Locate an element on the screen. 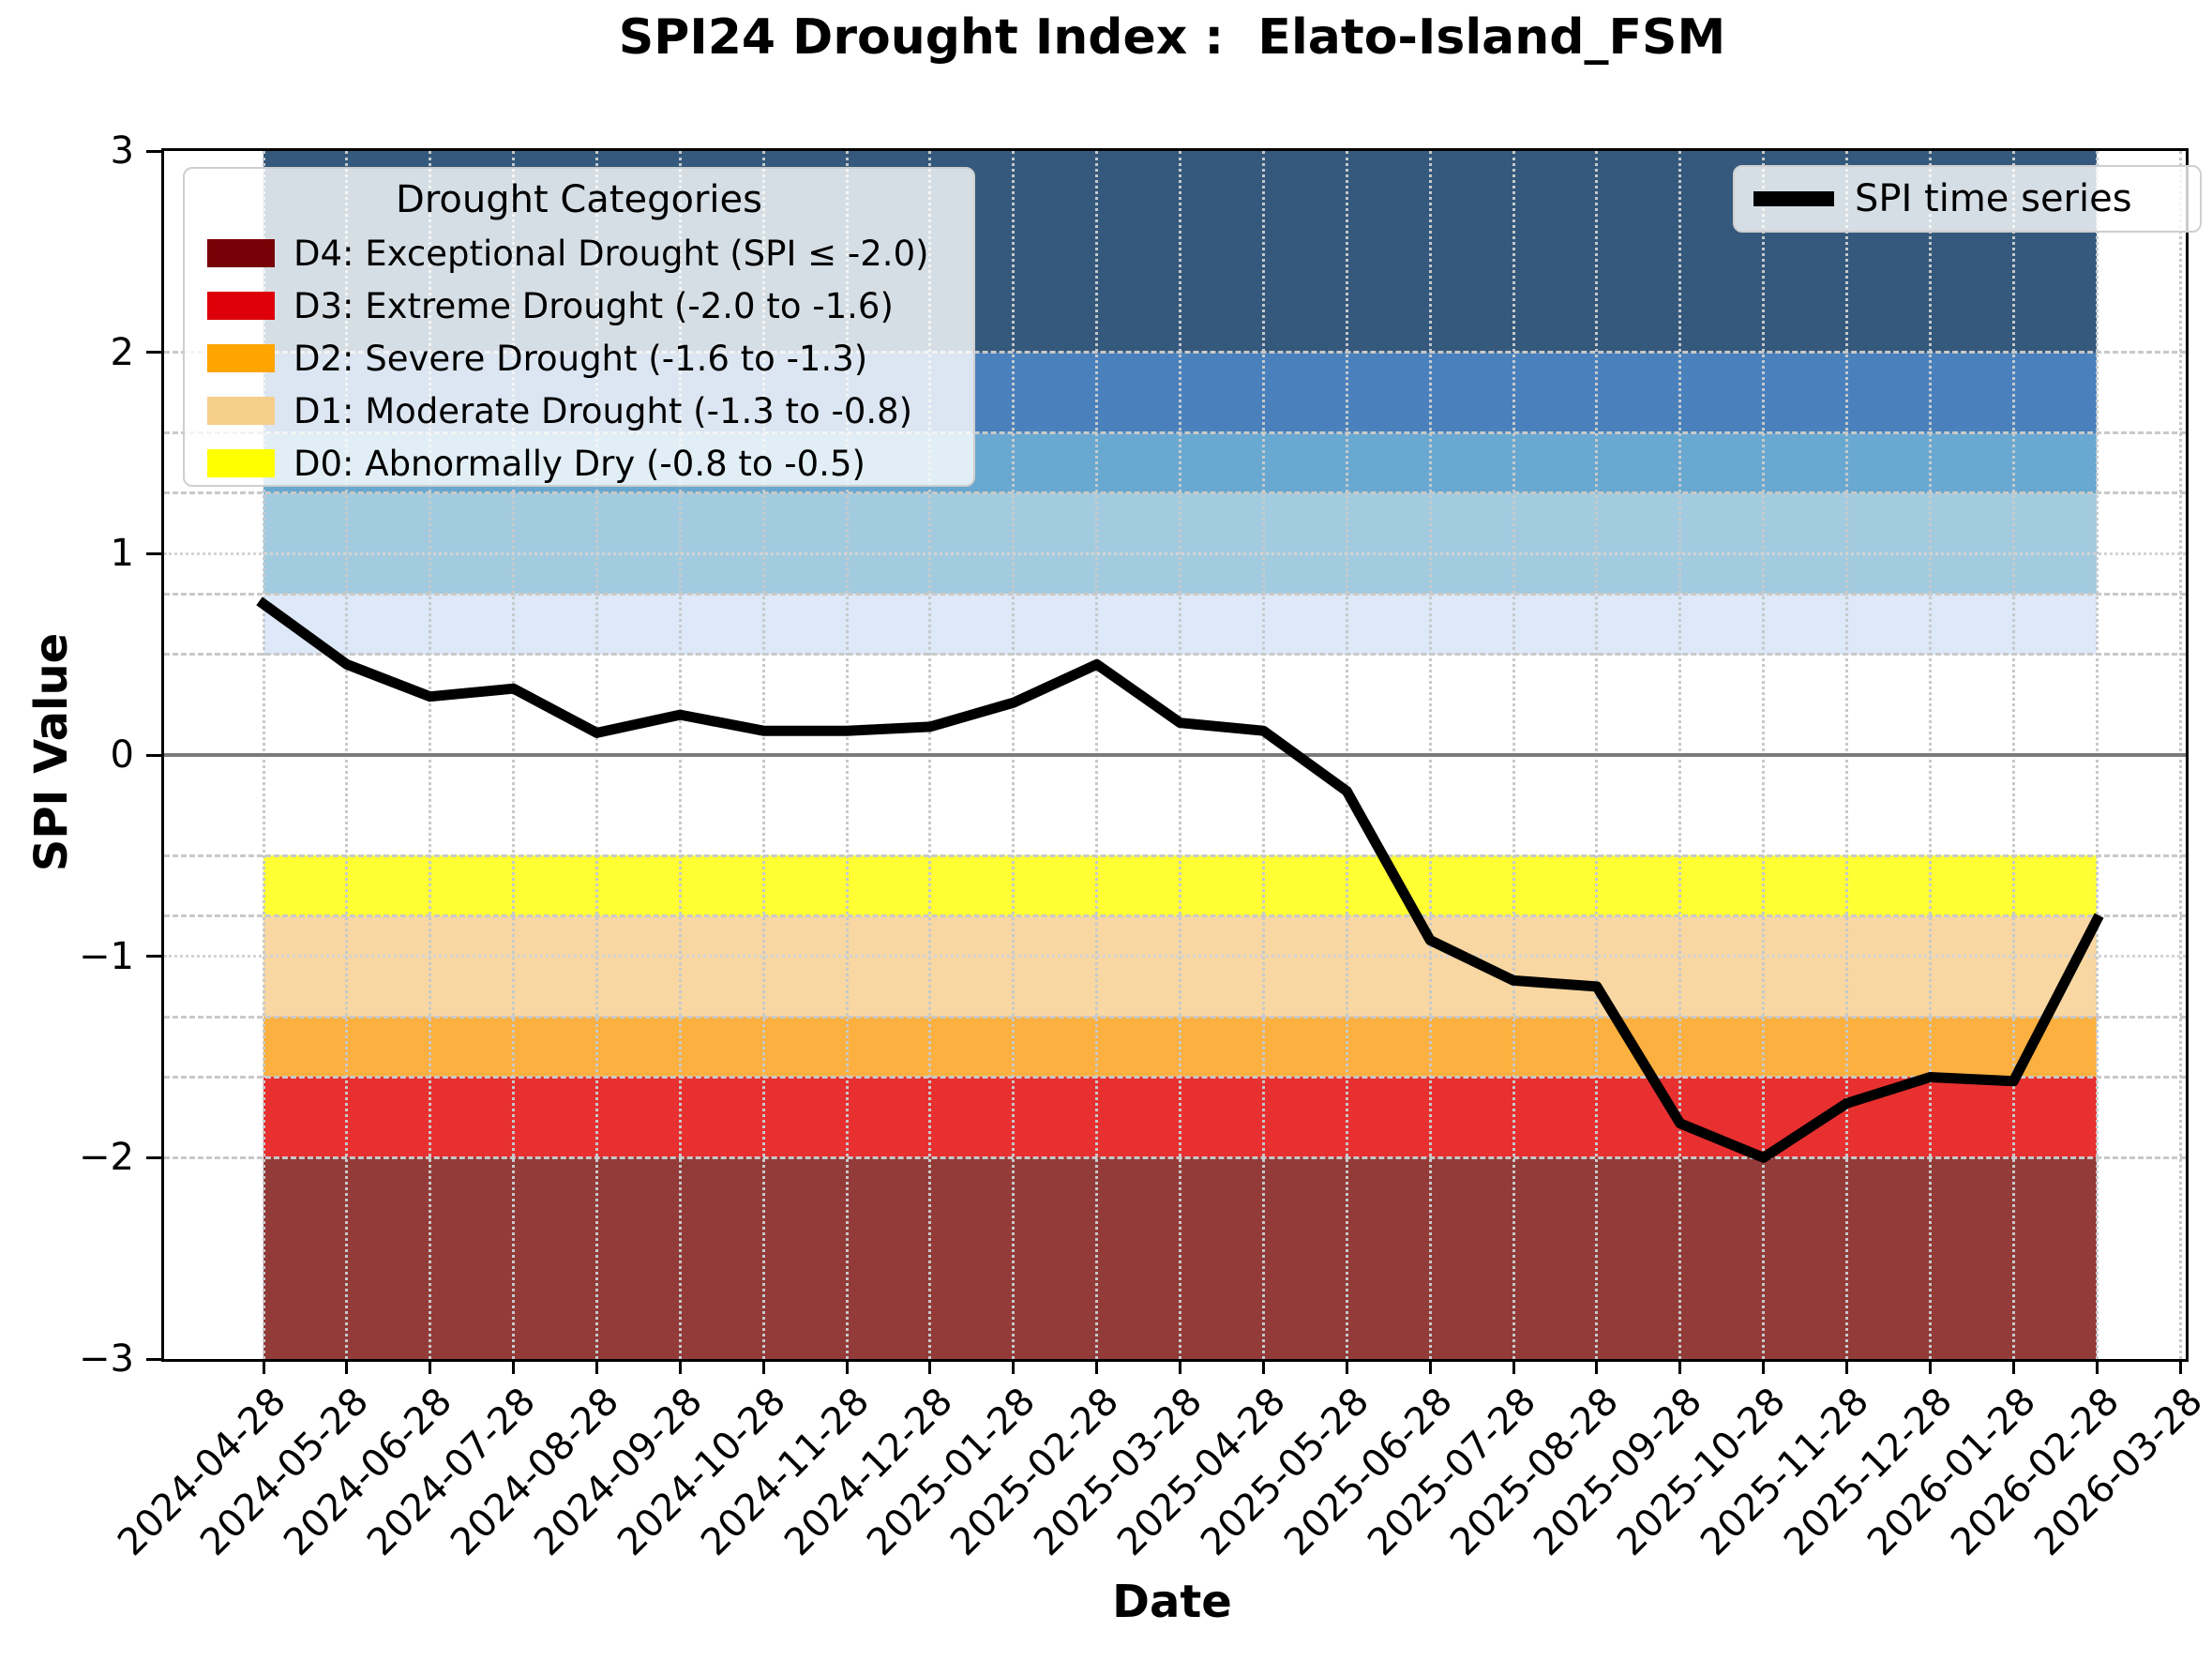 The height and width of the screenshot is (1661, 2212). legend-item-label: D4: Exceptional Drought (SPI ≤ -2.0) is located at coordinates (611, 253).